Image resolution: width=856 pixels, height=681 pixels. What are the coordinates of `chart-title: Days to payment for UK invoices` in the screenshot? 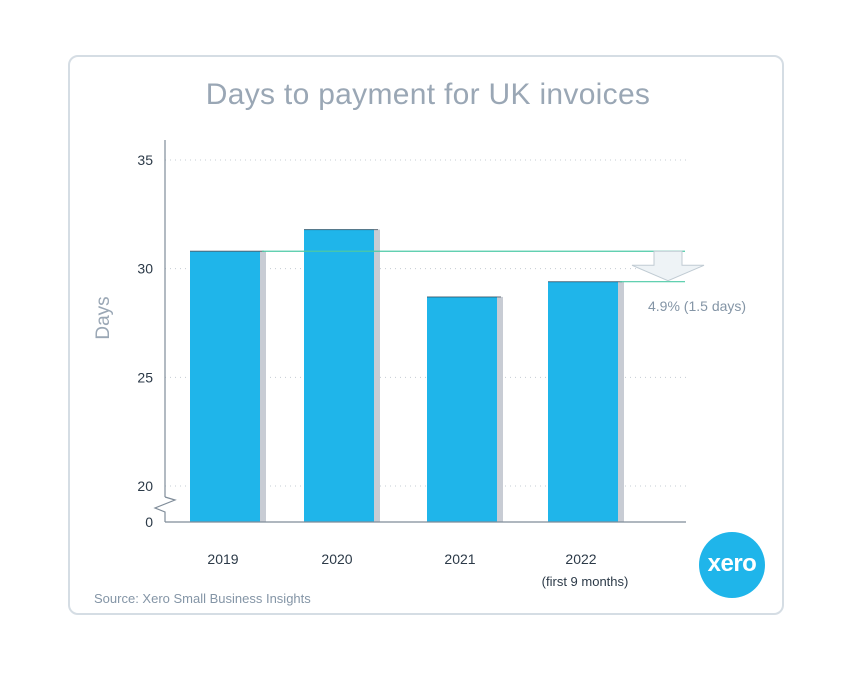 It's located at (428, 94).